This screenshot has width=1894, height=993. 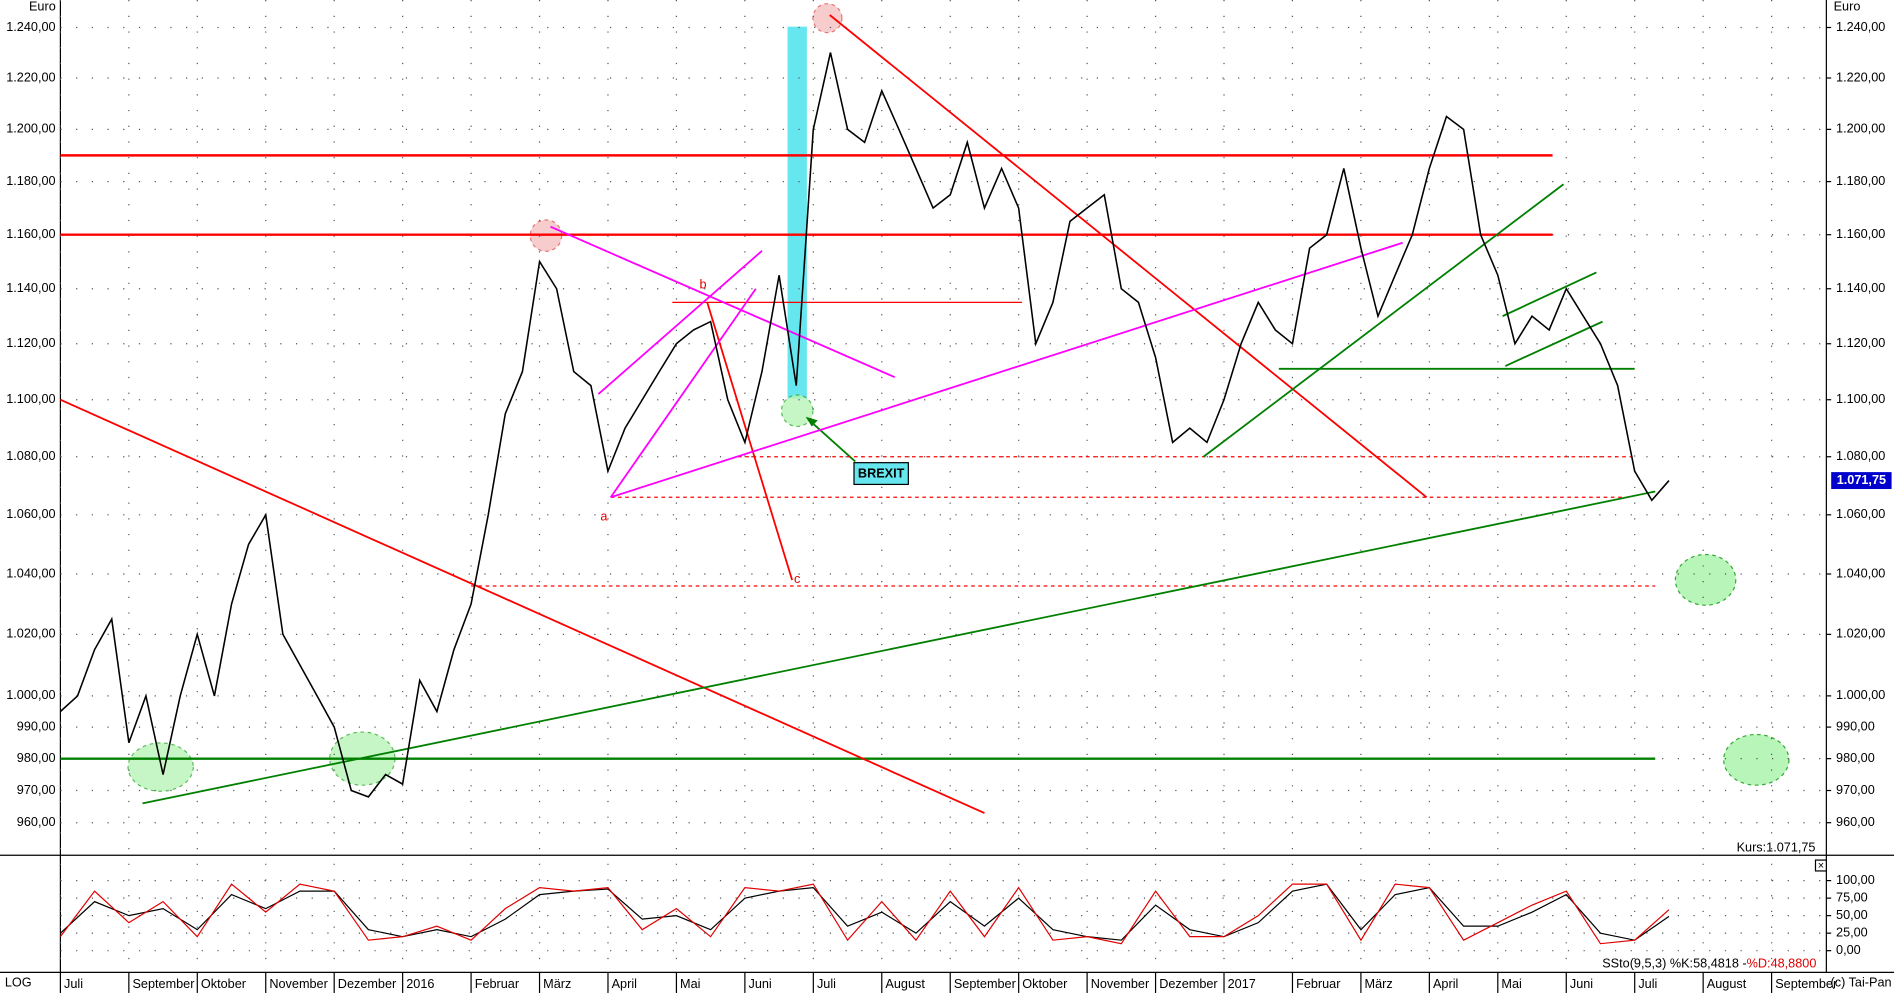 What do you see at coordinates (1860, 695) in the screenshot?
I see `y-tick-label-right: 1.000,00` at bounding box center [1860, 695].